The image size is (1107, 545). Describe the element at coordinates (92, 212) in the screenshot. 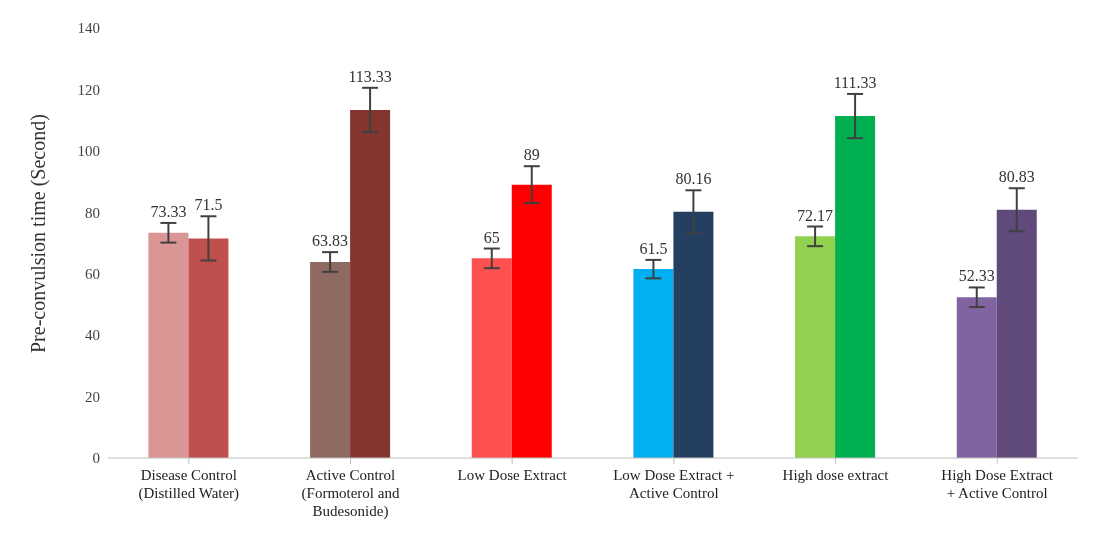

I see `y-tick-label: 80` at that location.